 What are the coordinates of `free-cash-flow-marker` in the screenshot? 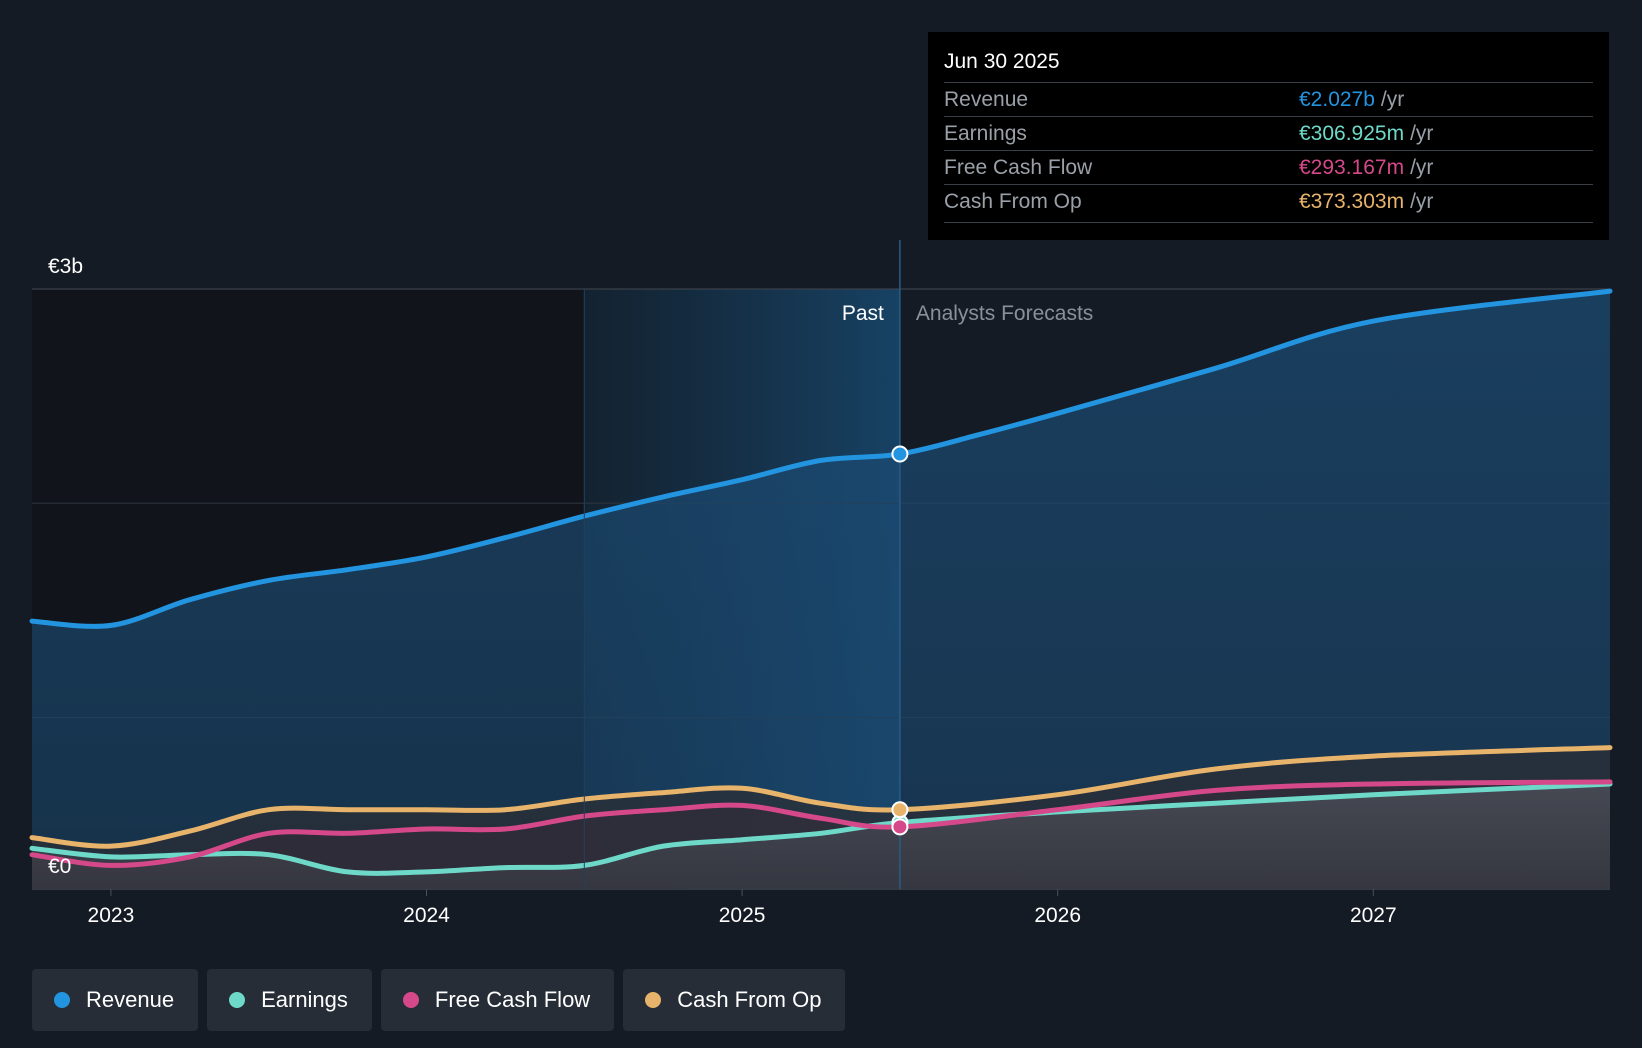 It's located at (900, 827).